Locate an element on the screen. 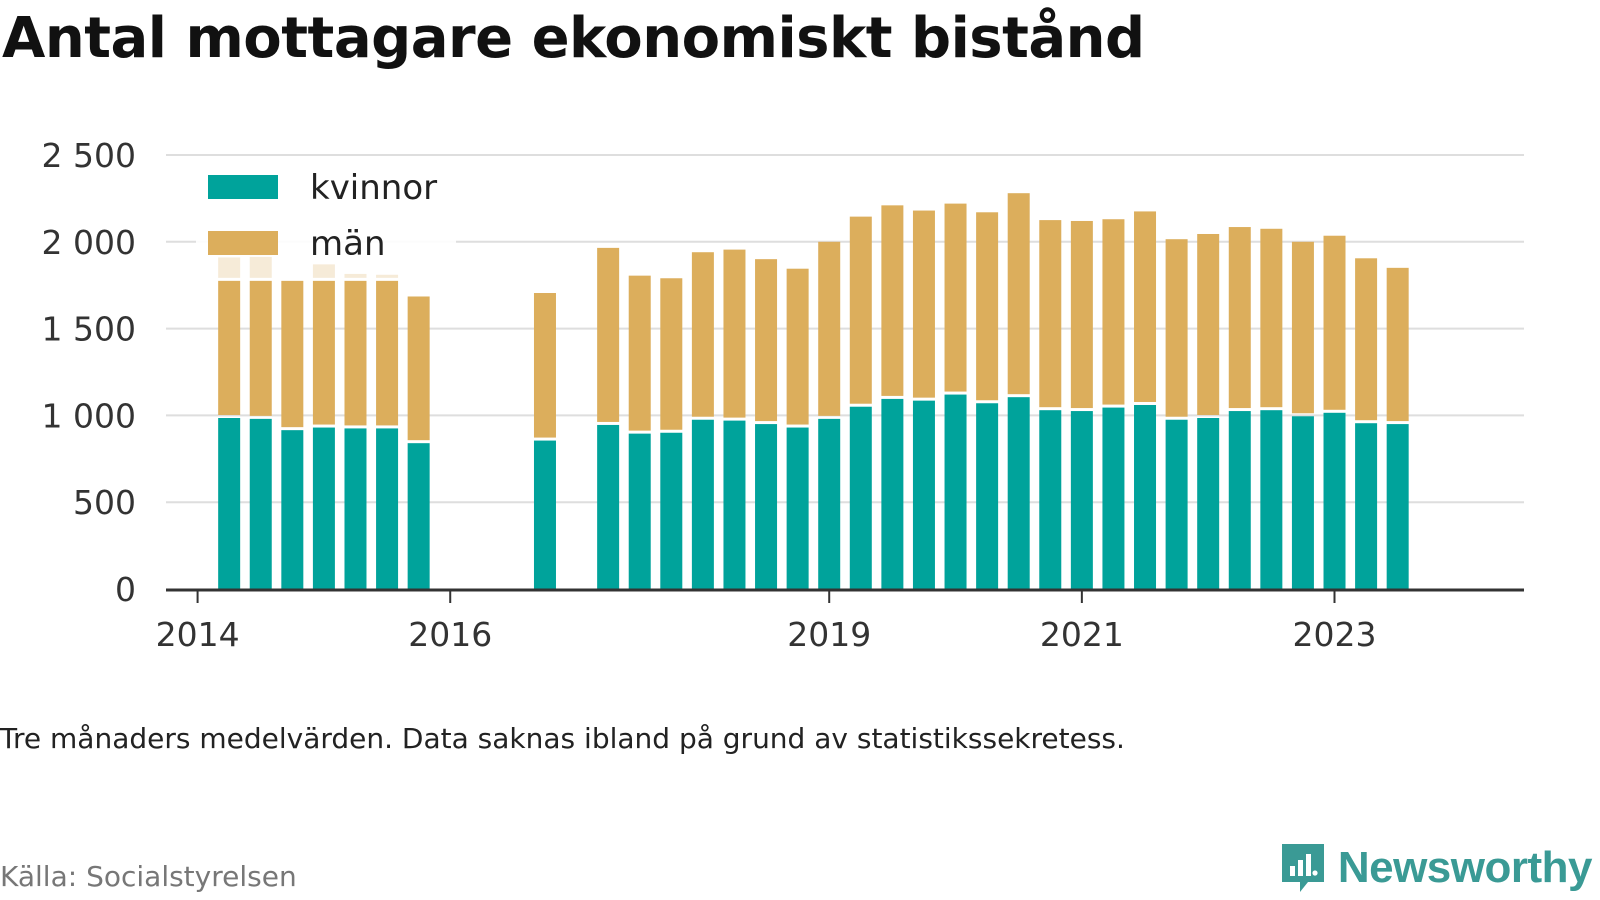 This screenshot has width=1600, height=900. x-tick-label: 2023 is located at coordinates (1335, 634).